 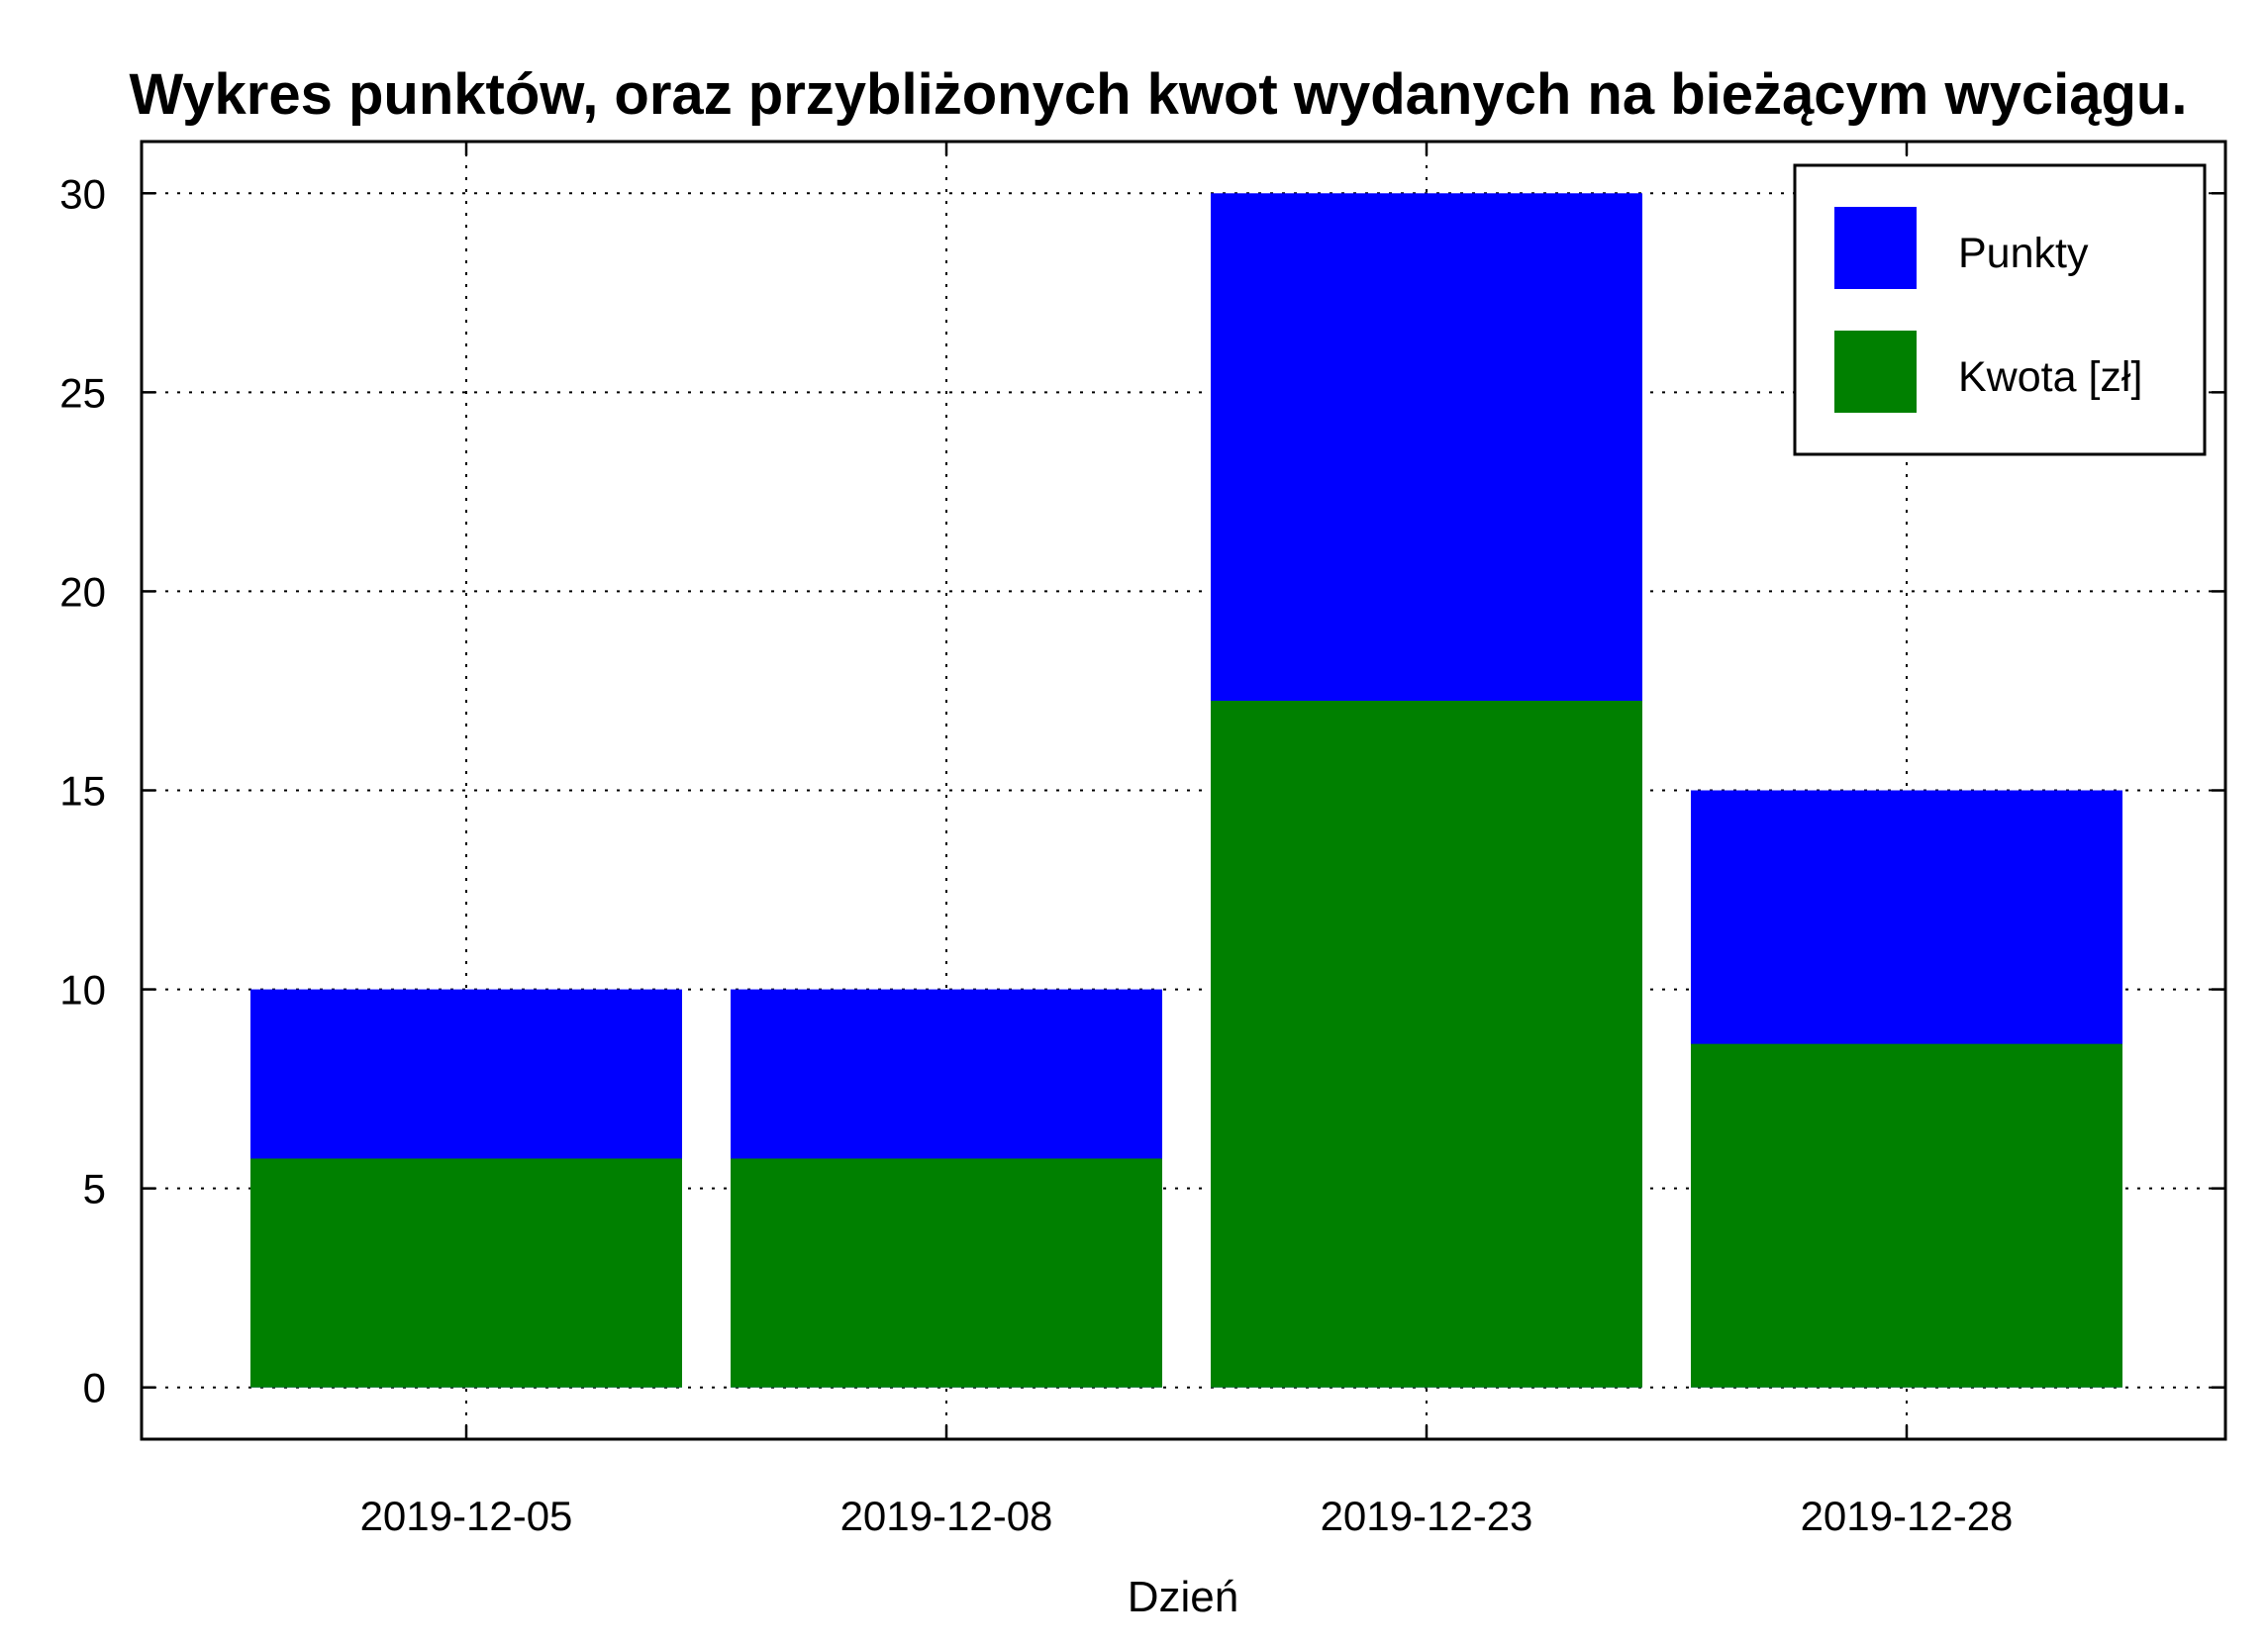 What do you see at coordinates (1183, 1597) in the screenshot?
I see `x-axis-label: Dzień` at bounding box center [1183, 1597].